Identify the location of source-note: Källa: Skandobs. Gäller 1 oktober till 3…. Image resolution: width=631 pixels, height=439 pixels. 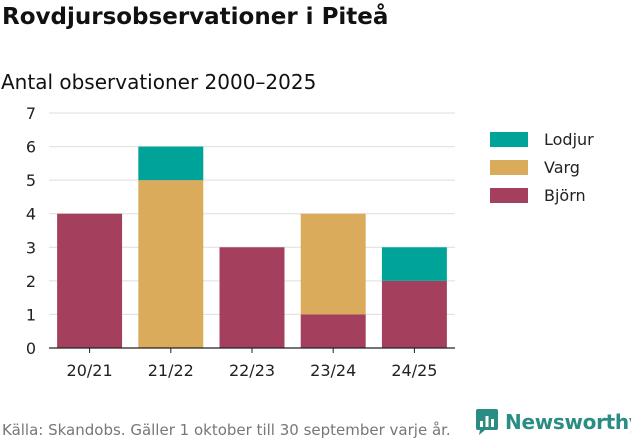
(226, 430).